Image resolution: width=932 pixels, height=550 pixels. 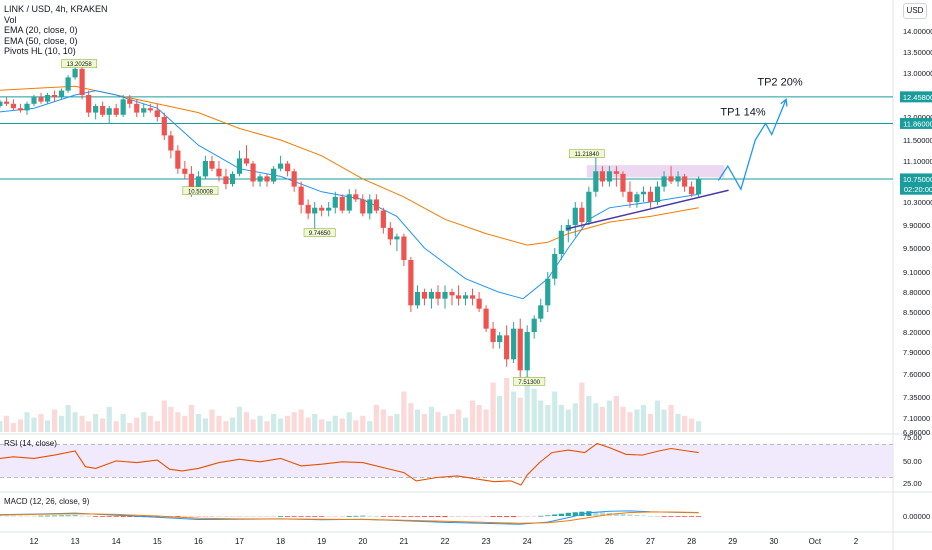 What do you see at coordinates (56, 9) in the screenshot?
I see `legend-symbol: LINK / USD, 4h, KRAKEN` at bounding box center [56, 9].